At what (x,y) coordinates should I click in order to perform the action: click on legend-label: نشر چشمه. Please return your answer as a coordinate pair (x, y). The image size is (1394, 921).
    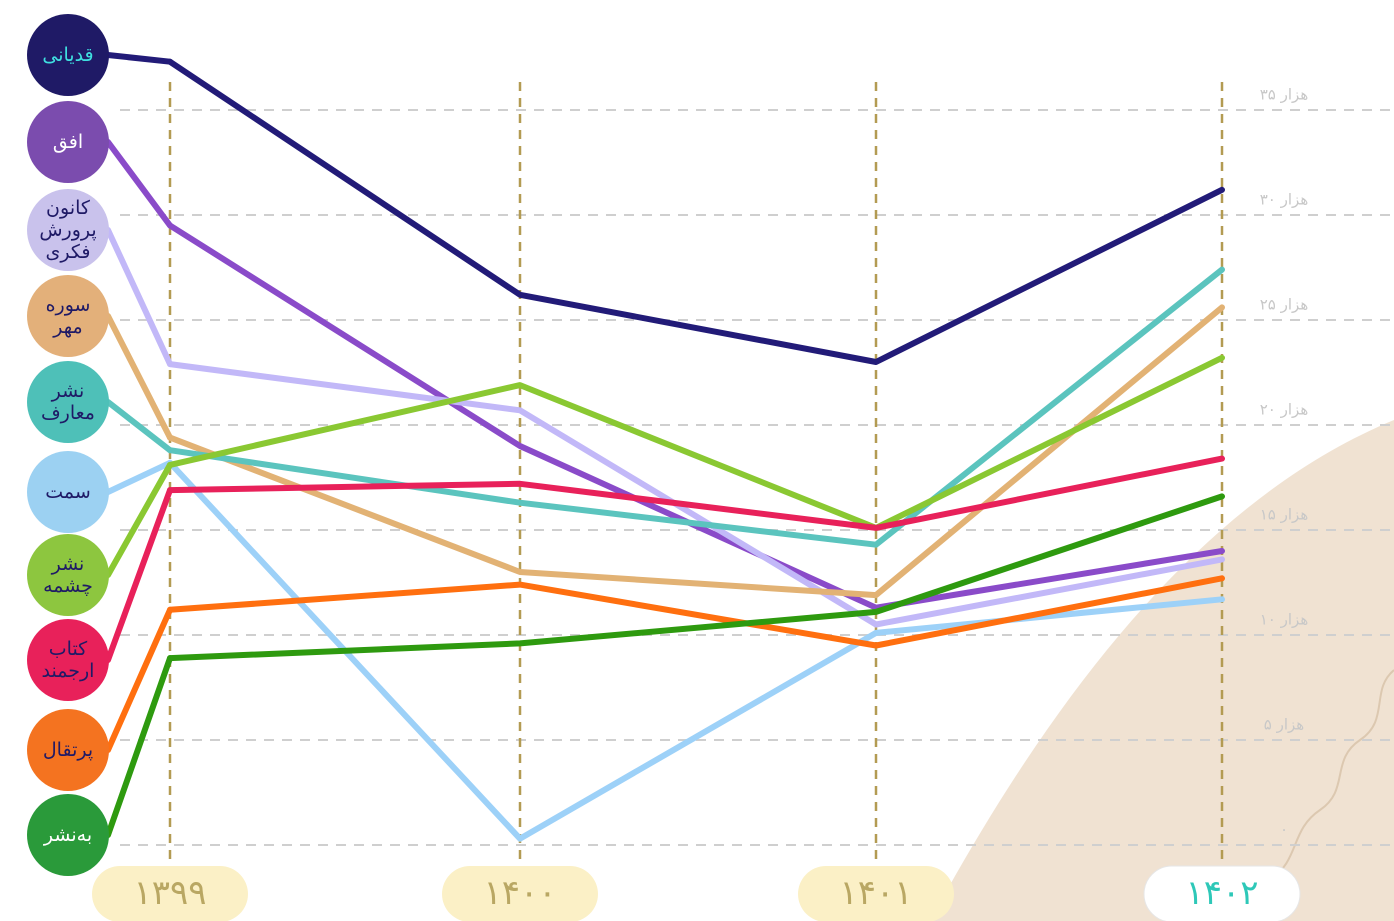
    Looking at the image, I should click on (68, 575).